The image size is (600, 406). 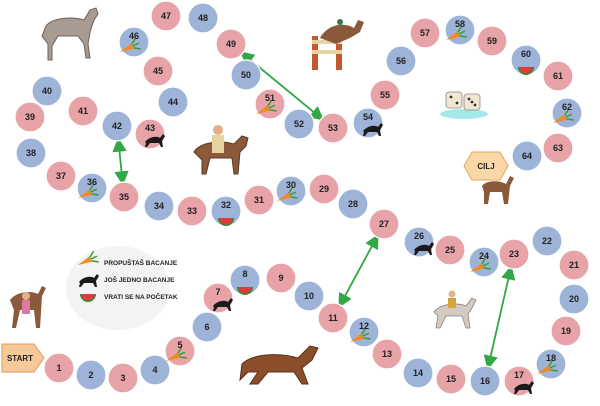 What do you see at coordinates (192, 211) in the screenshot?
I see `cell-number: 33` at bounding box center [192, 211].